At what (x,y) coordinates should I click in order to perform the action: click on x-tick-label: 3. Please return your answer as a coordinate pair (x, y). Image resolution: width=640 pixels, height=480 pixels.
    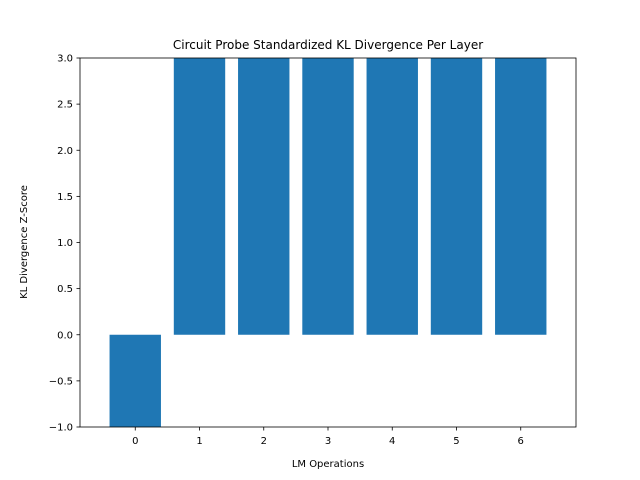
    Looking at the image, I should click on (328, 441).